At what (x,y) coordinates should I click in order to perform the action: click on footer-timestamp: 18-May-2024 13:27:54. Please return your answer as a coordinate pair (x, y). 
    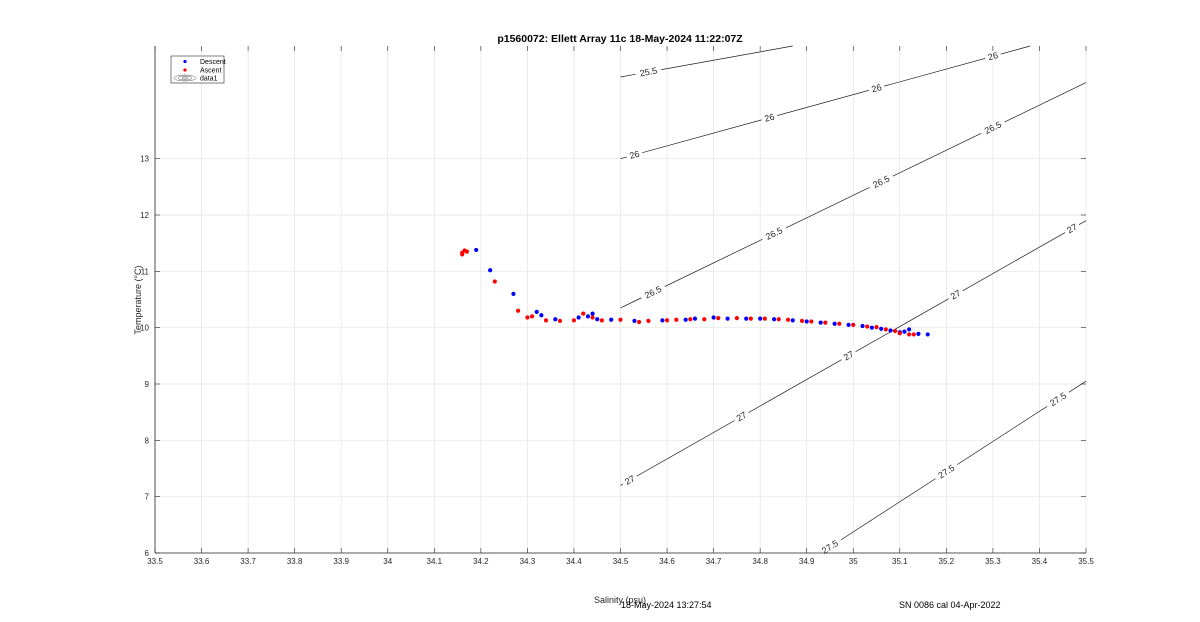
    Looking at the image, I should click on (666, 605).